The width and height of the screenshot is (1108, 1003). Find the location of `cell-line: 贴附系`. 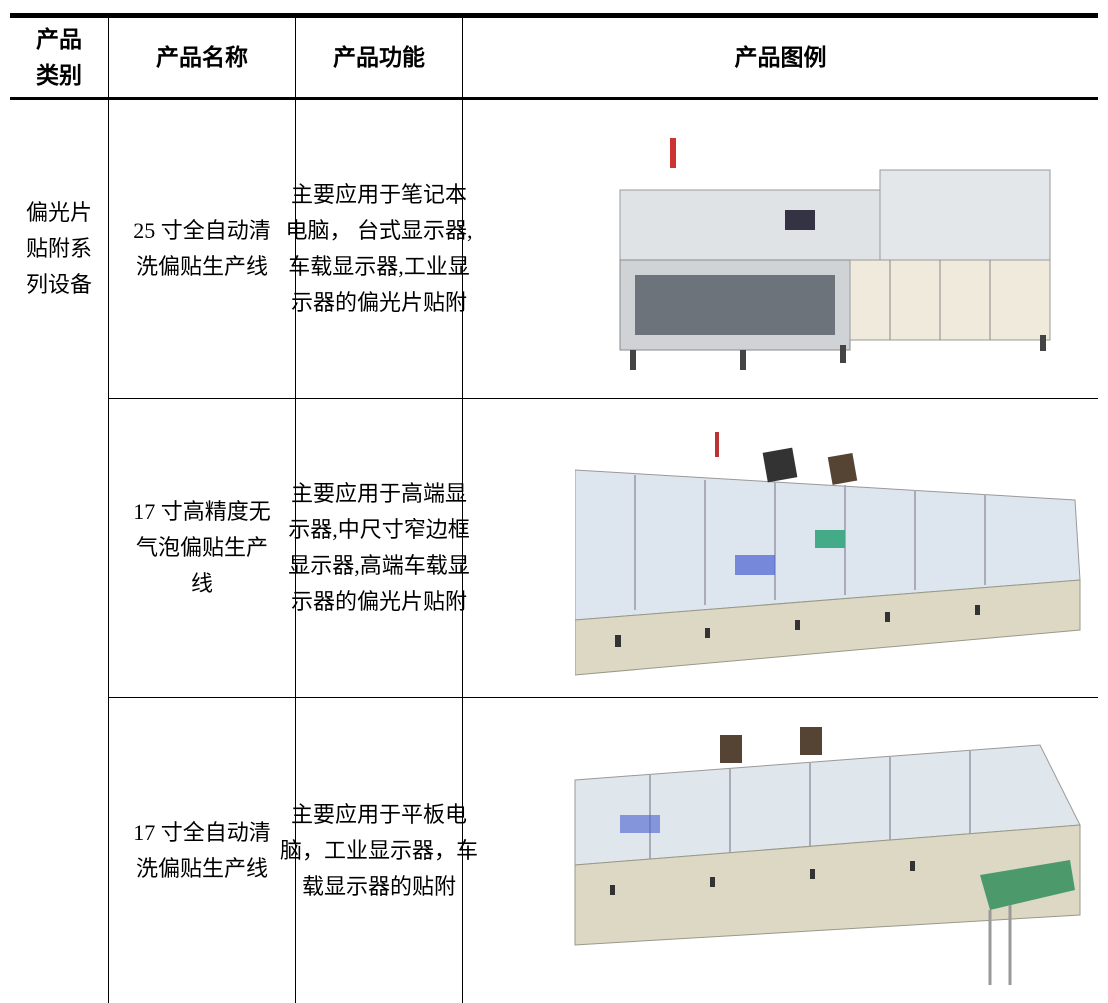

cell-line: 贴附系 is located at coordinates (58, 248).